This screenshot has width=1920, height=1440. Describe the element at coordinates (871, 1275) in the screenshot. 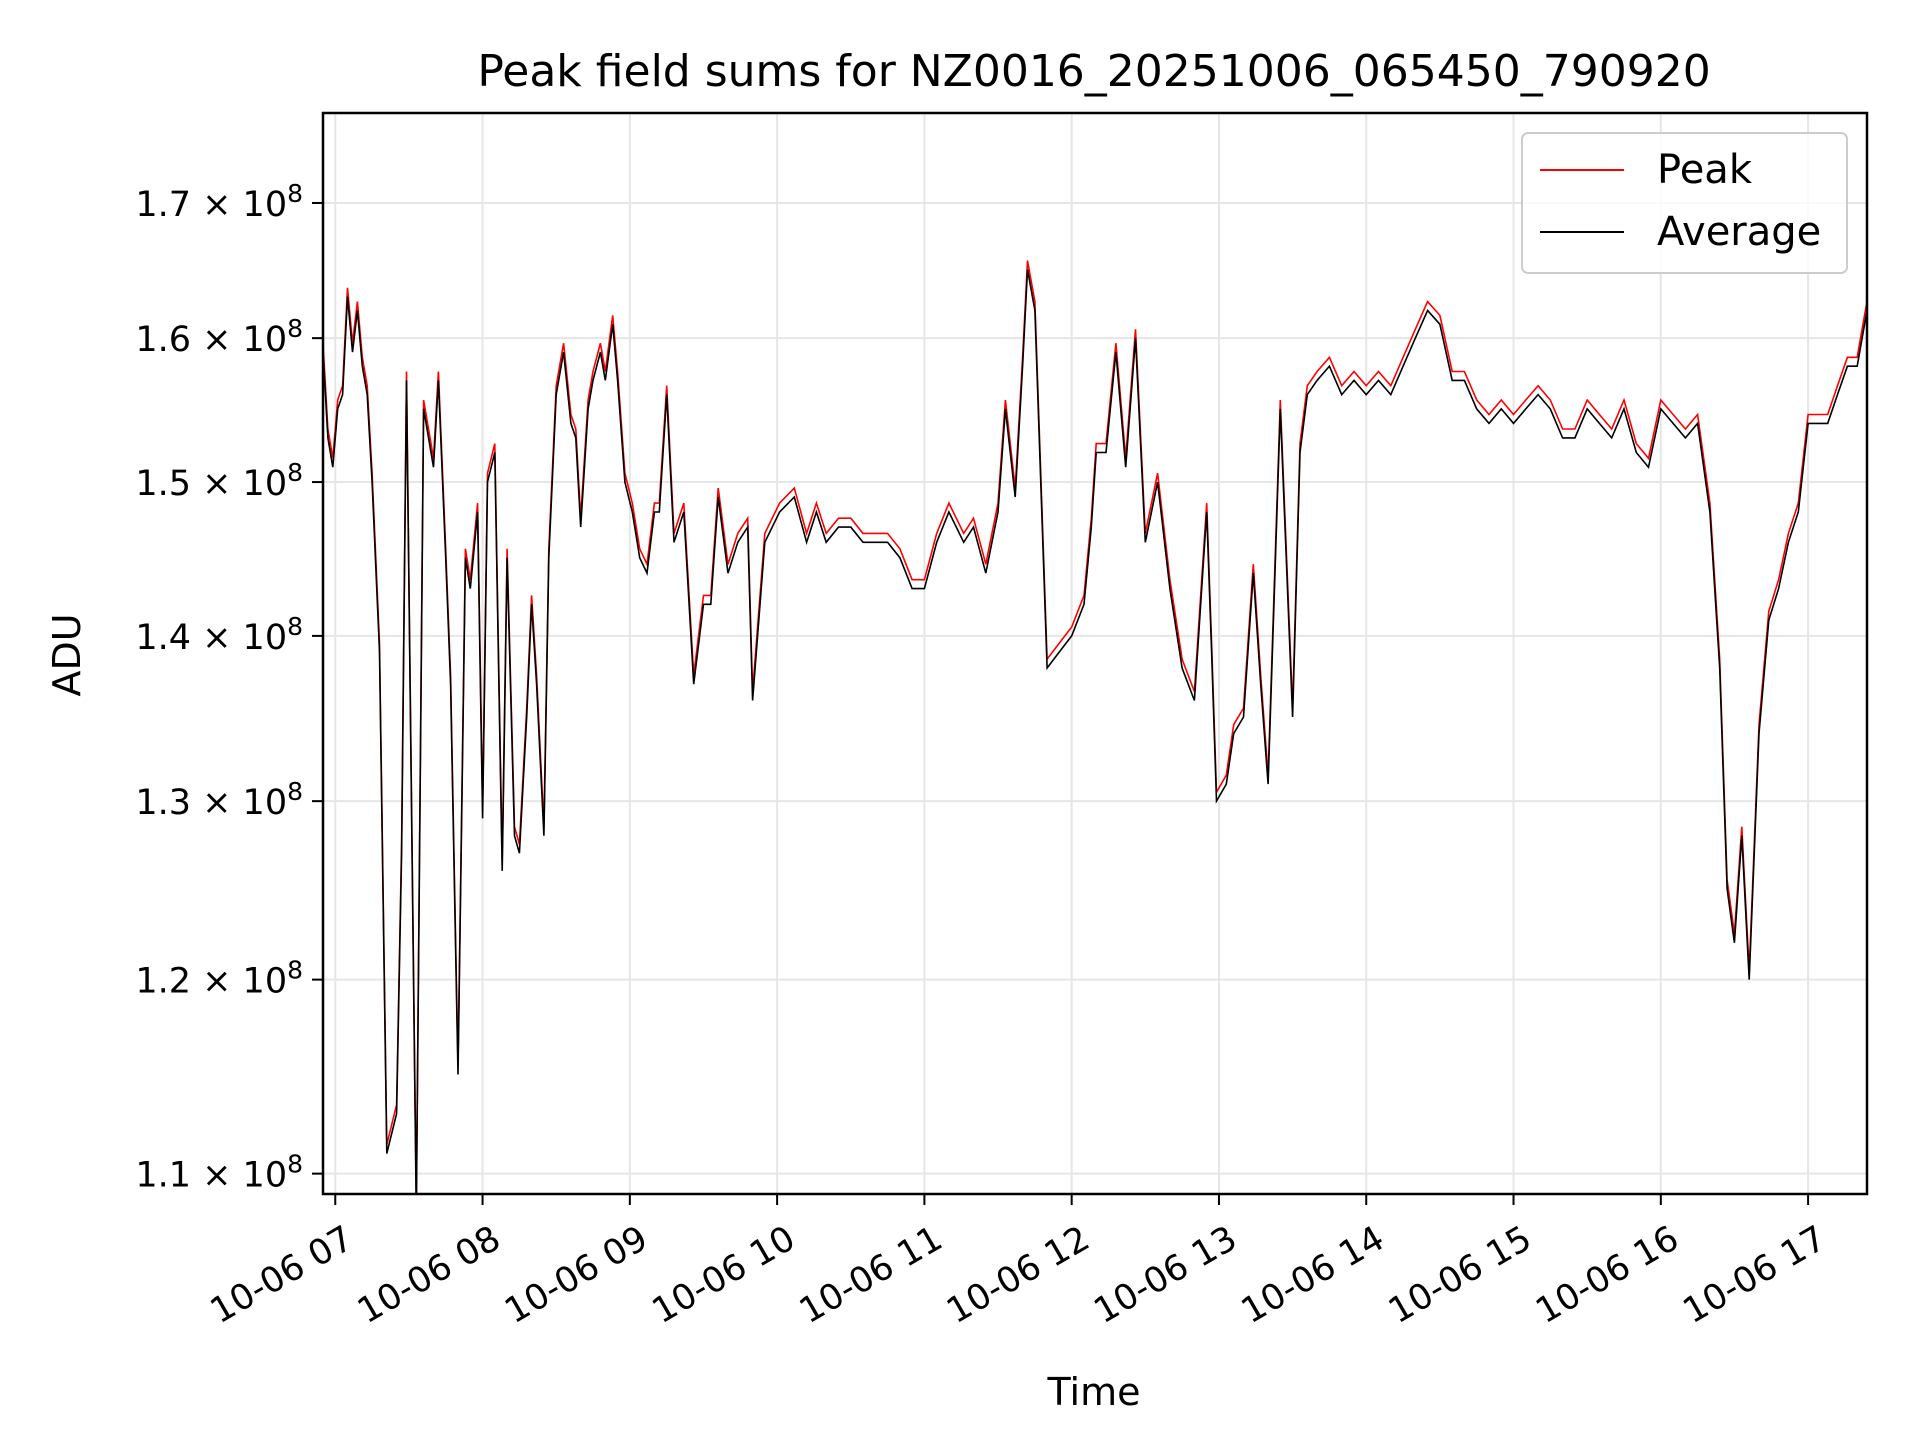

I see `x-tick-label-4: 10-06 11` at that location.